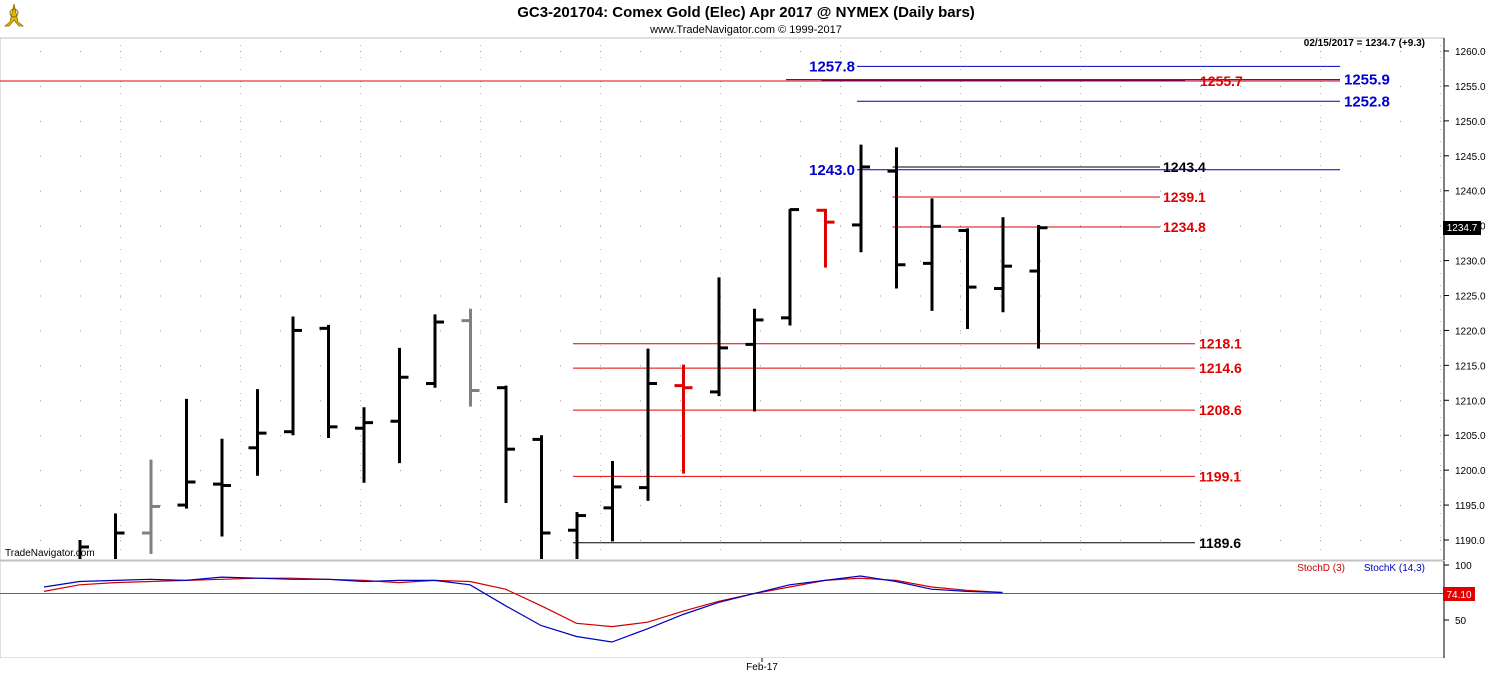 The height and width of the screenshot is (677, 1492). I want to click on level-label: 1218.1, so click(1220, 344).